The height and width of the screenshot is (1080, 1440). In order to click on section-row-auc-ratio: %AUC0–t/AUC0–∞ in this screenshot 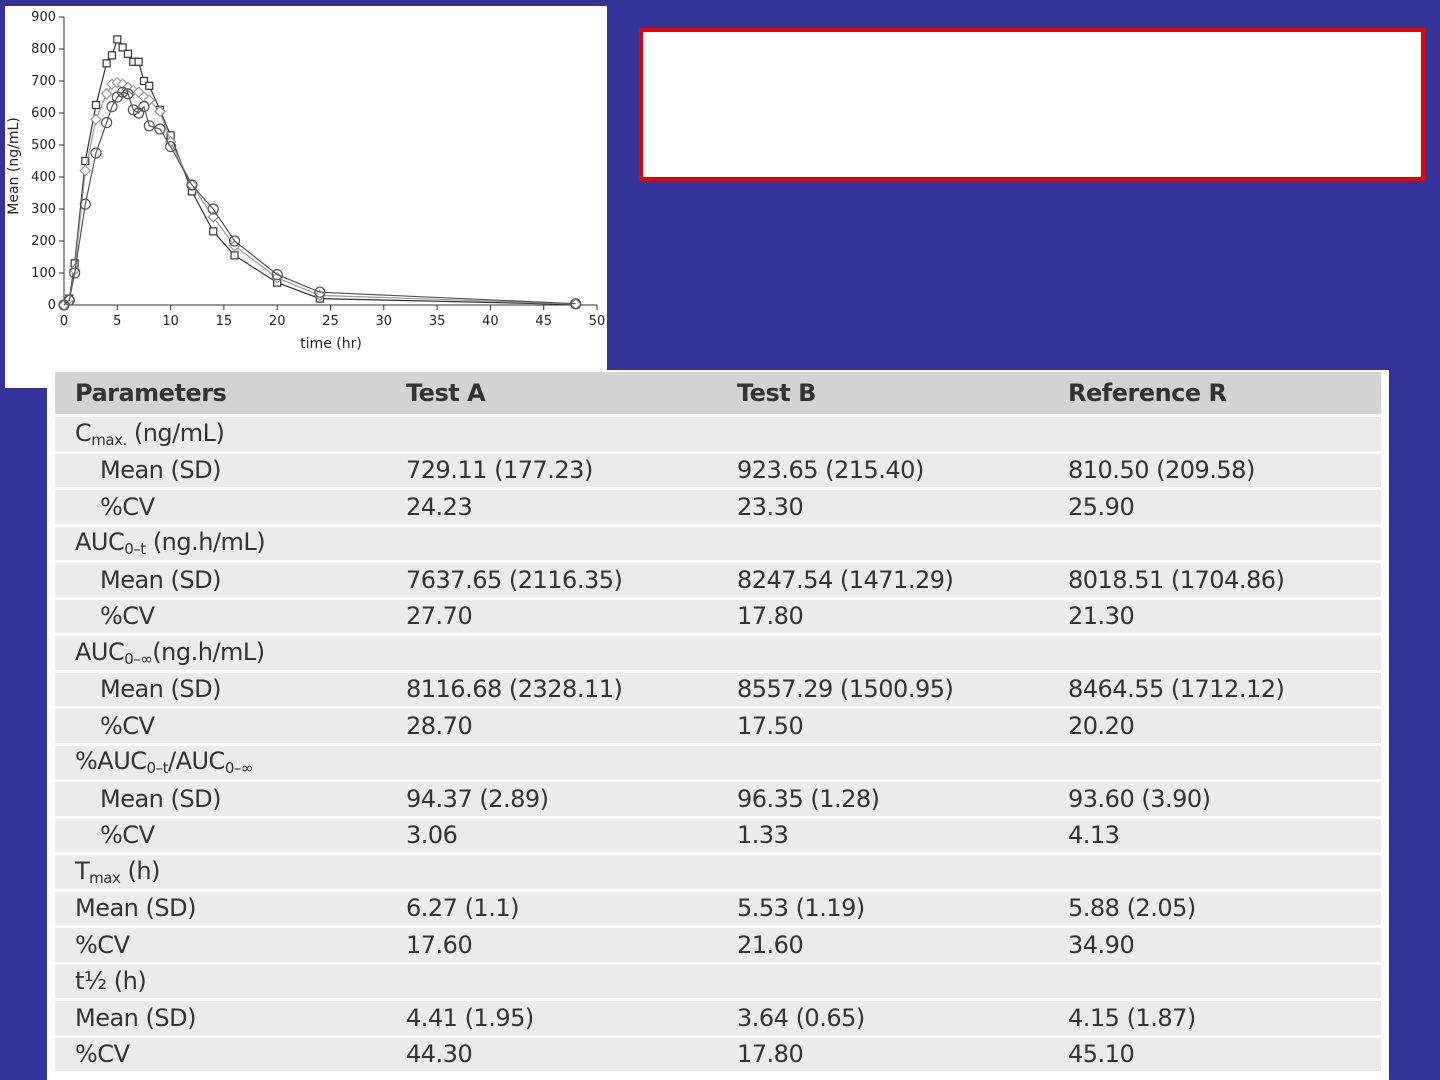, I will do `click(718, 763)`.